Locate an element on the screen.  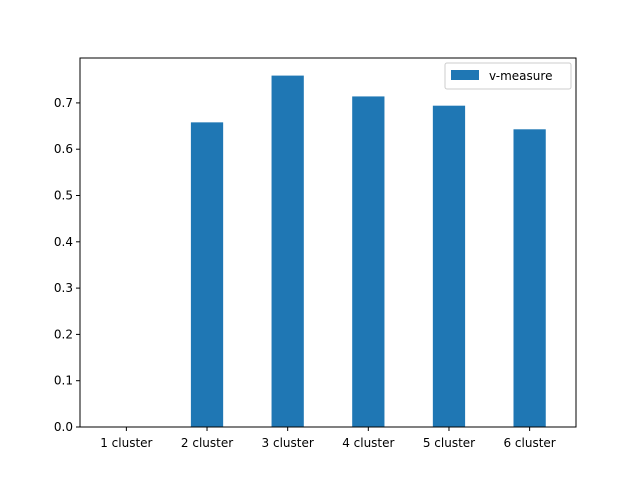
y-tick-label: 0.2 is located at coordinates (63, 334).